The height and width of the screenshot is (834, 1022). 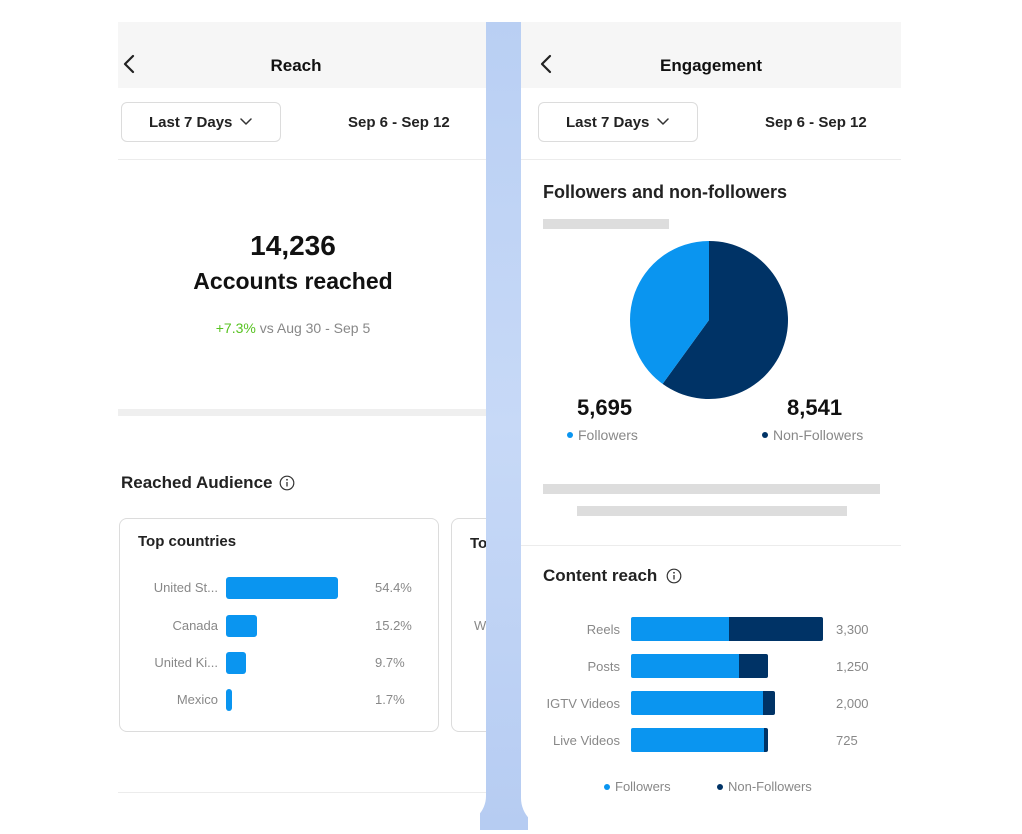 What do you see at coordinates (302, 55) in the screenshot?
I see `reach-header: Reach` at bounding box center [302, 55].